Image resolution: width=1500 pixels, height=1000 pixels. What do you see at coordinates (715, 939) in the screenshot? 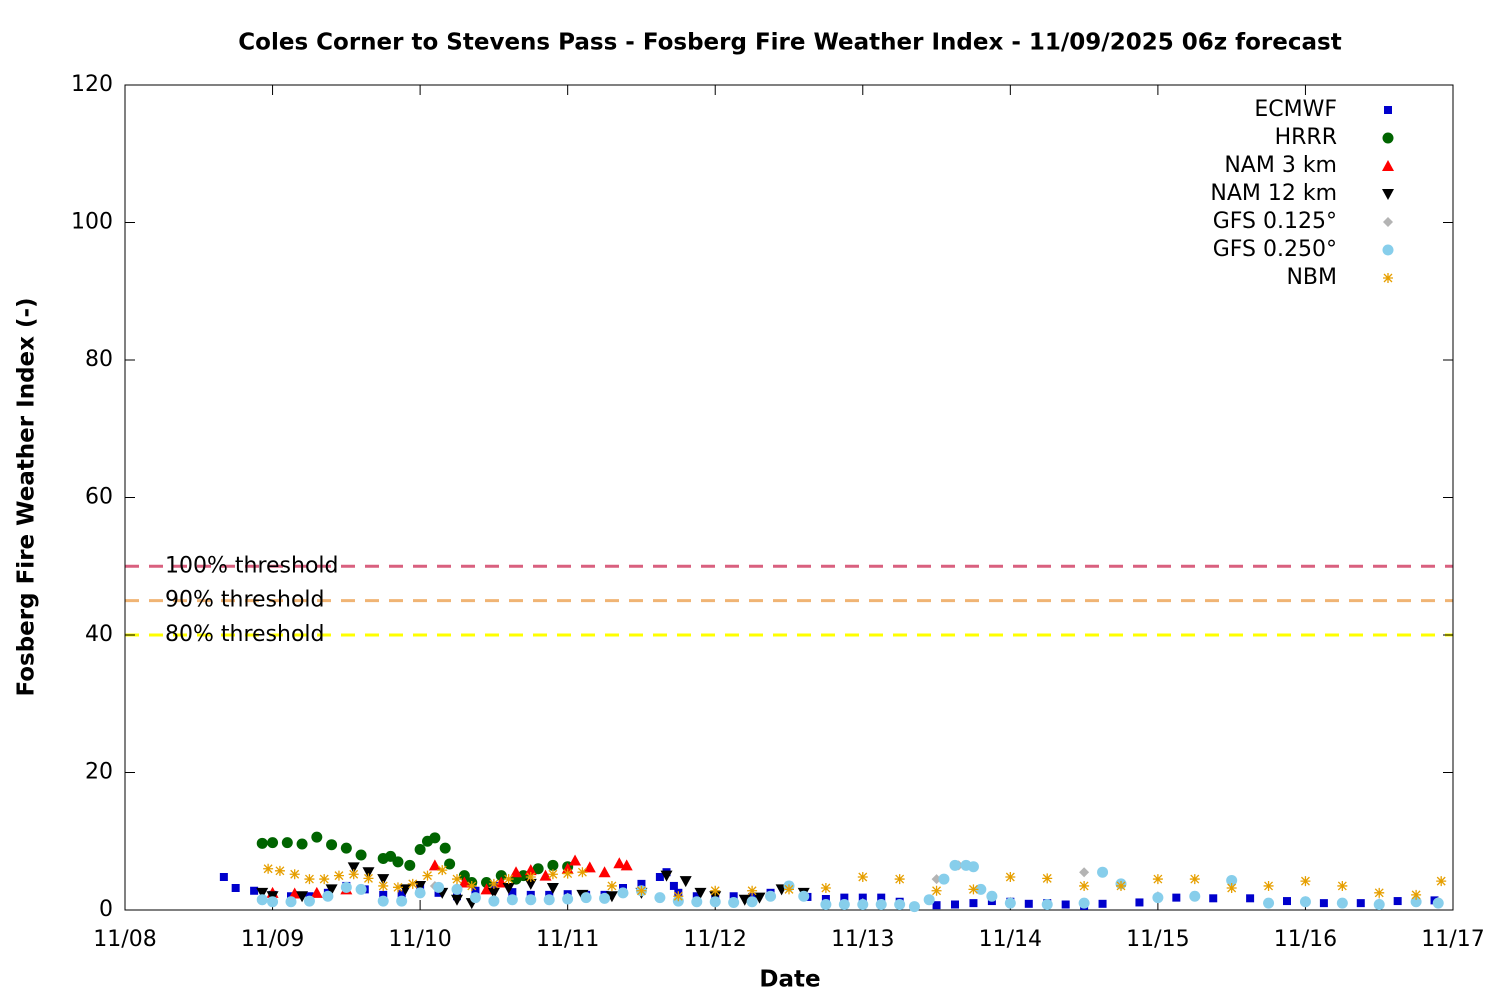
I see `x-tick-label: 11/12` at bounding box center [715, 939].